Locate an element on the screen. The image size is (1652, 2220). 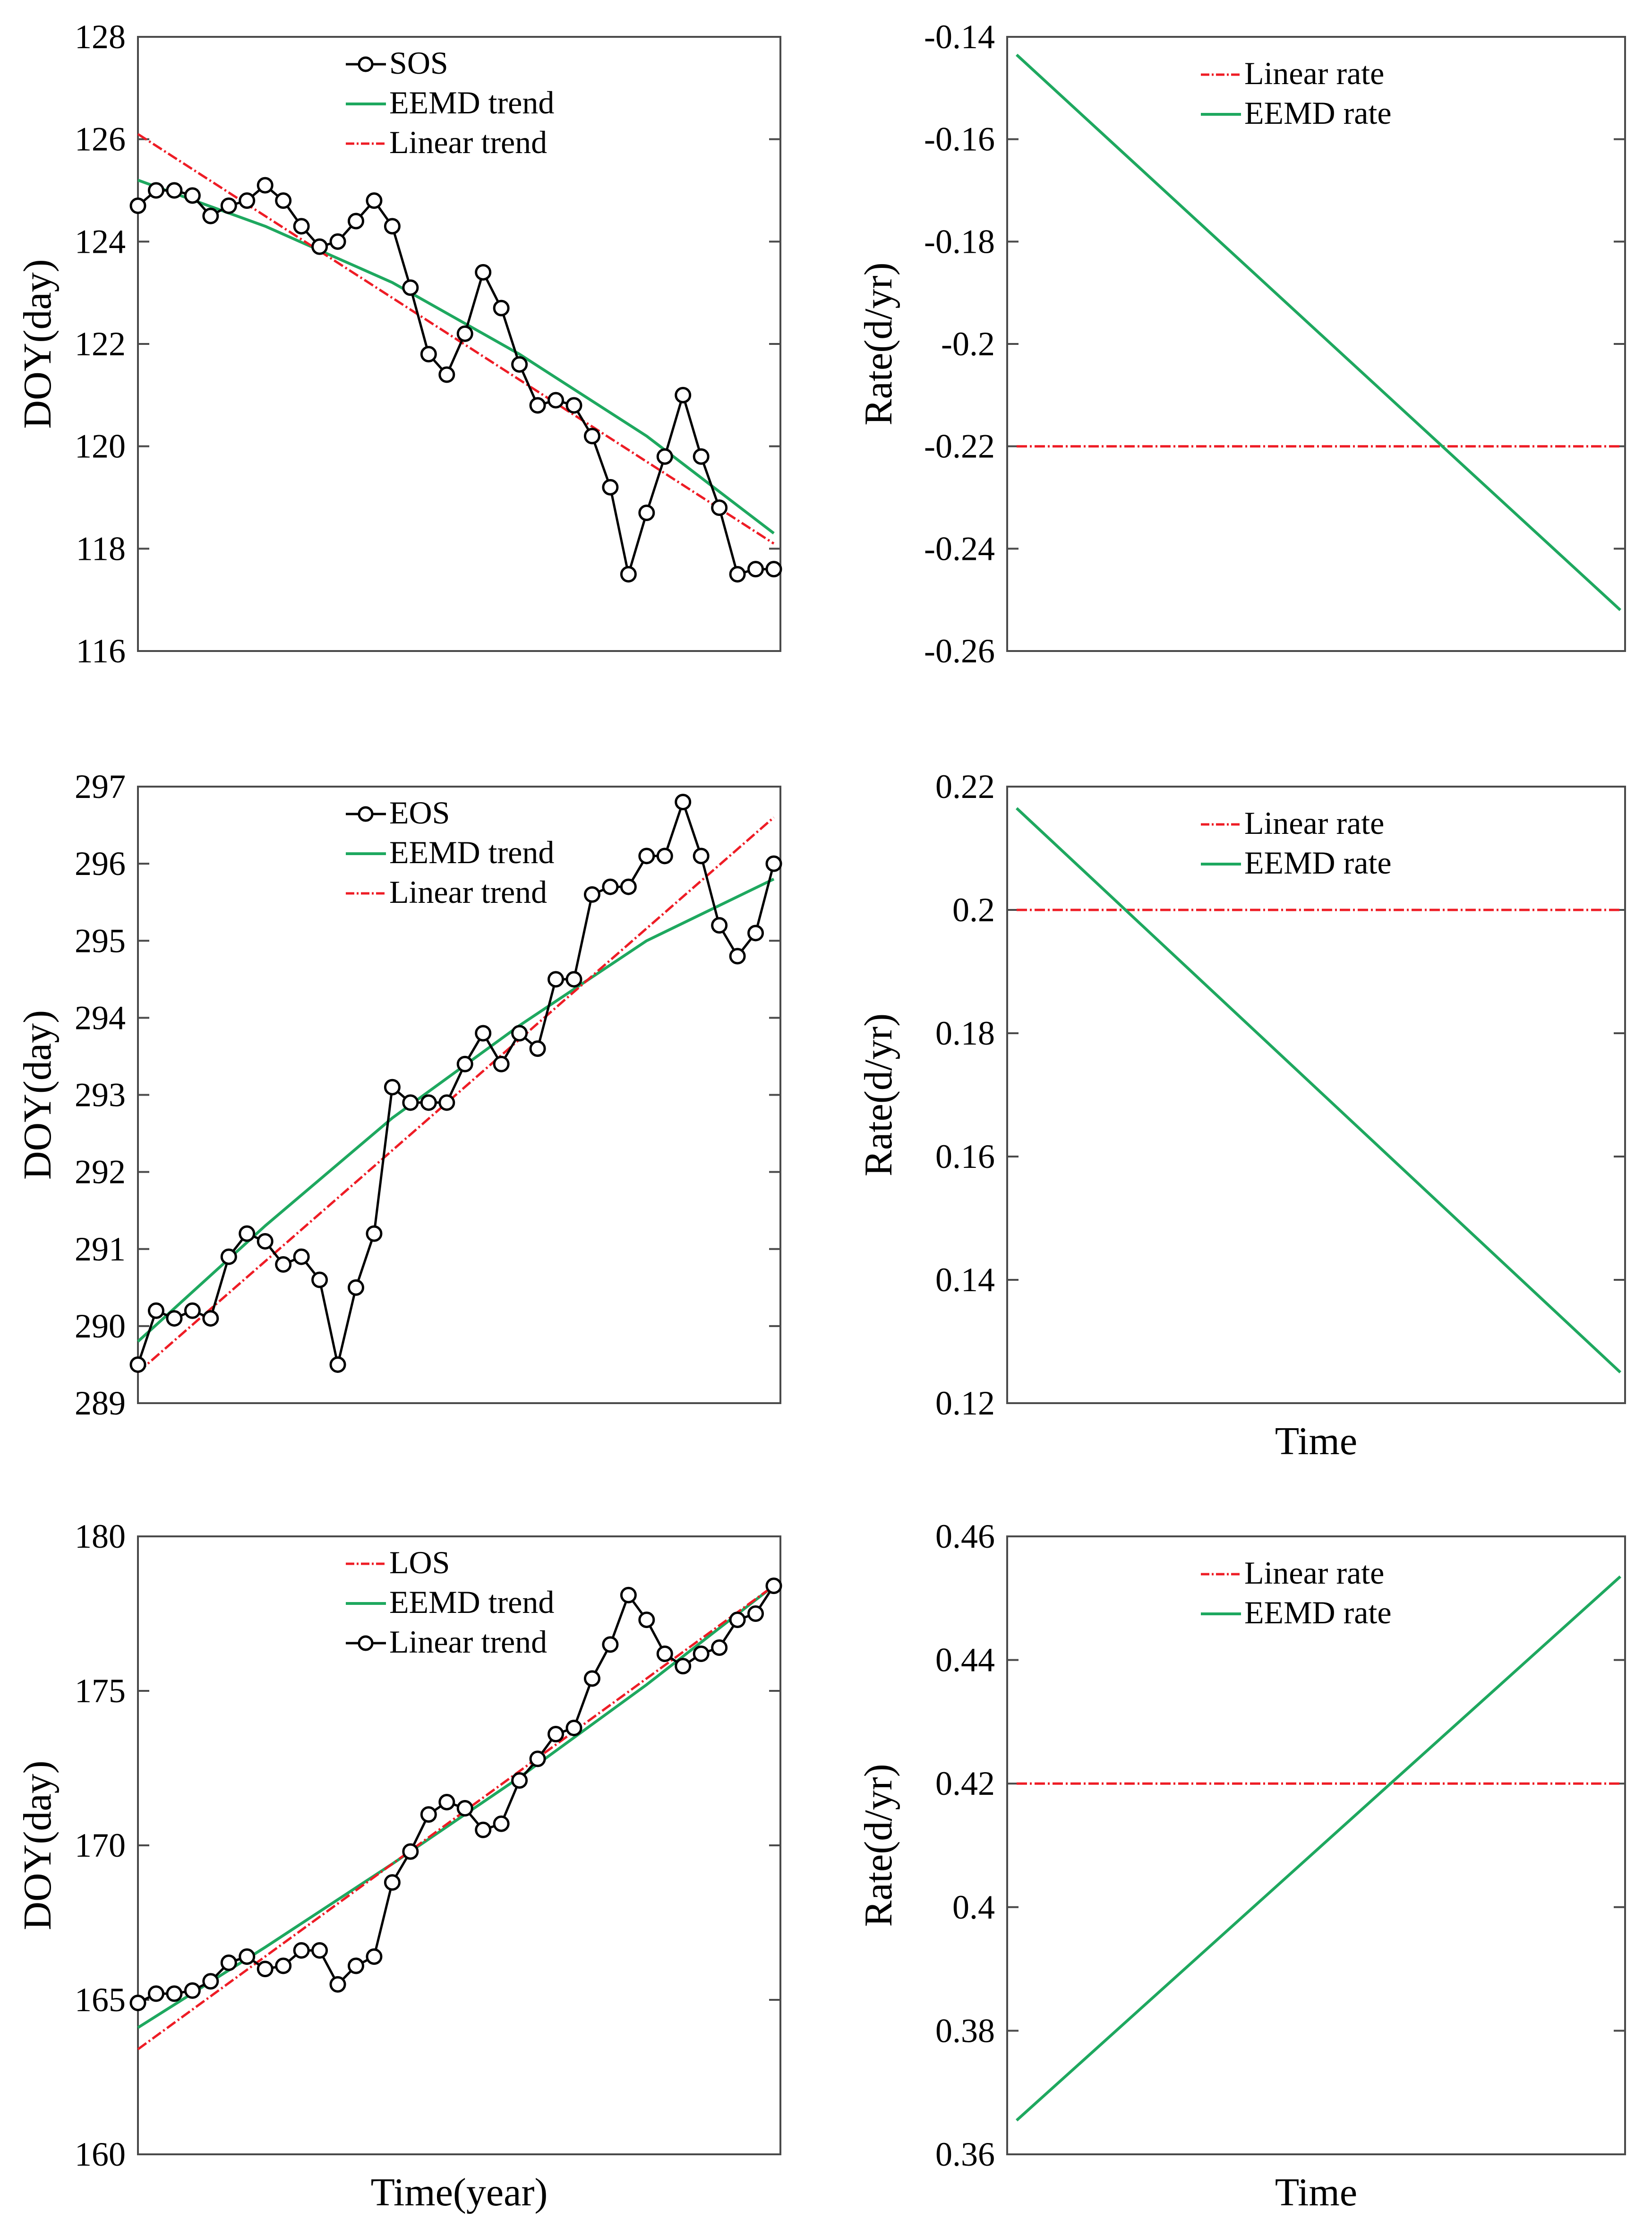
y-tick-label: 170 is located at coordinates (101, 1845).